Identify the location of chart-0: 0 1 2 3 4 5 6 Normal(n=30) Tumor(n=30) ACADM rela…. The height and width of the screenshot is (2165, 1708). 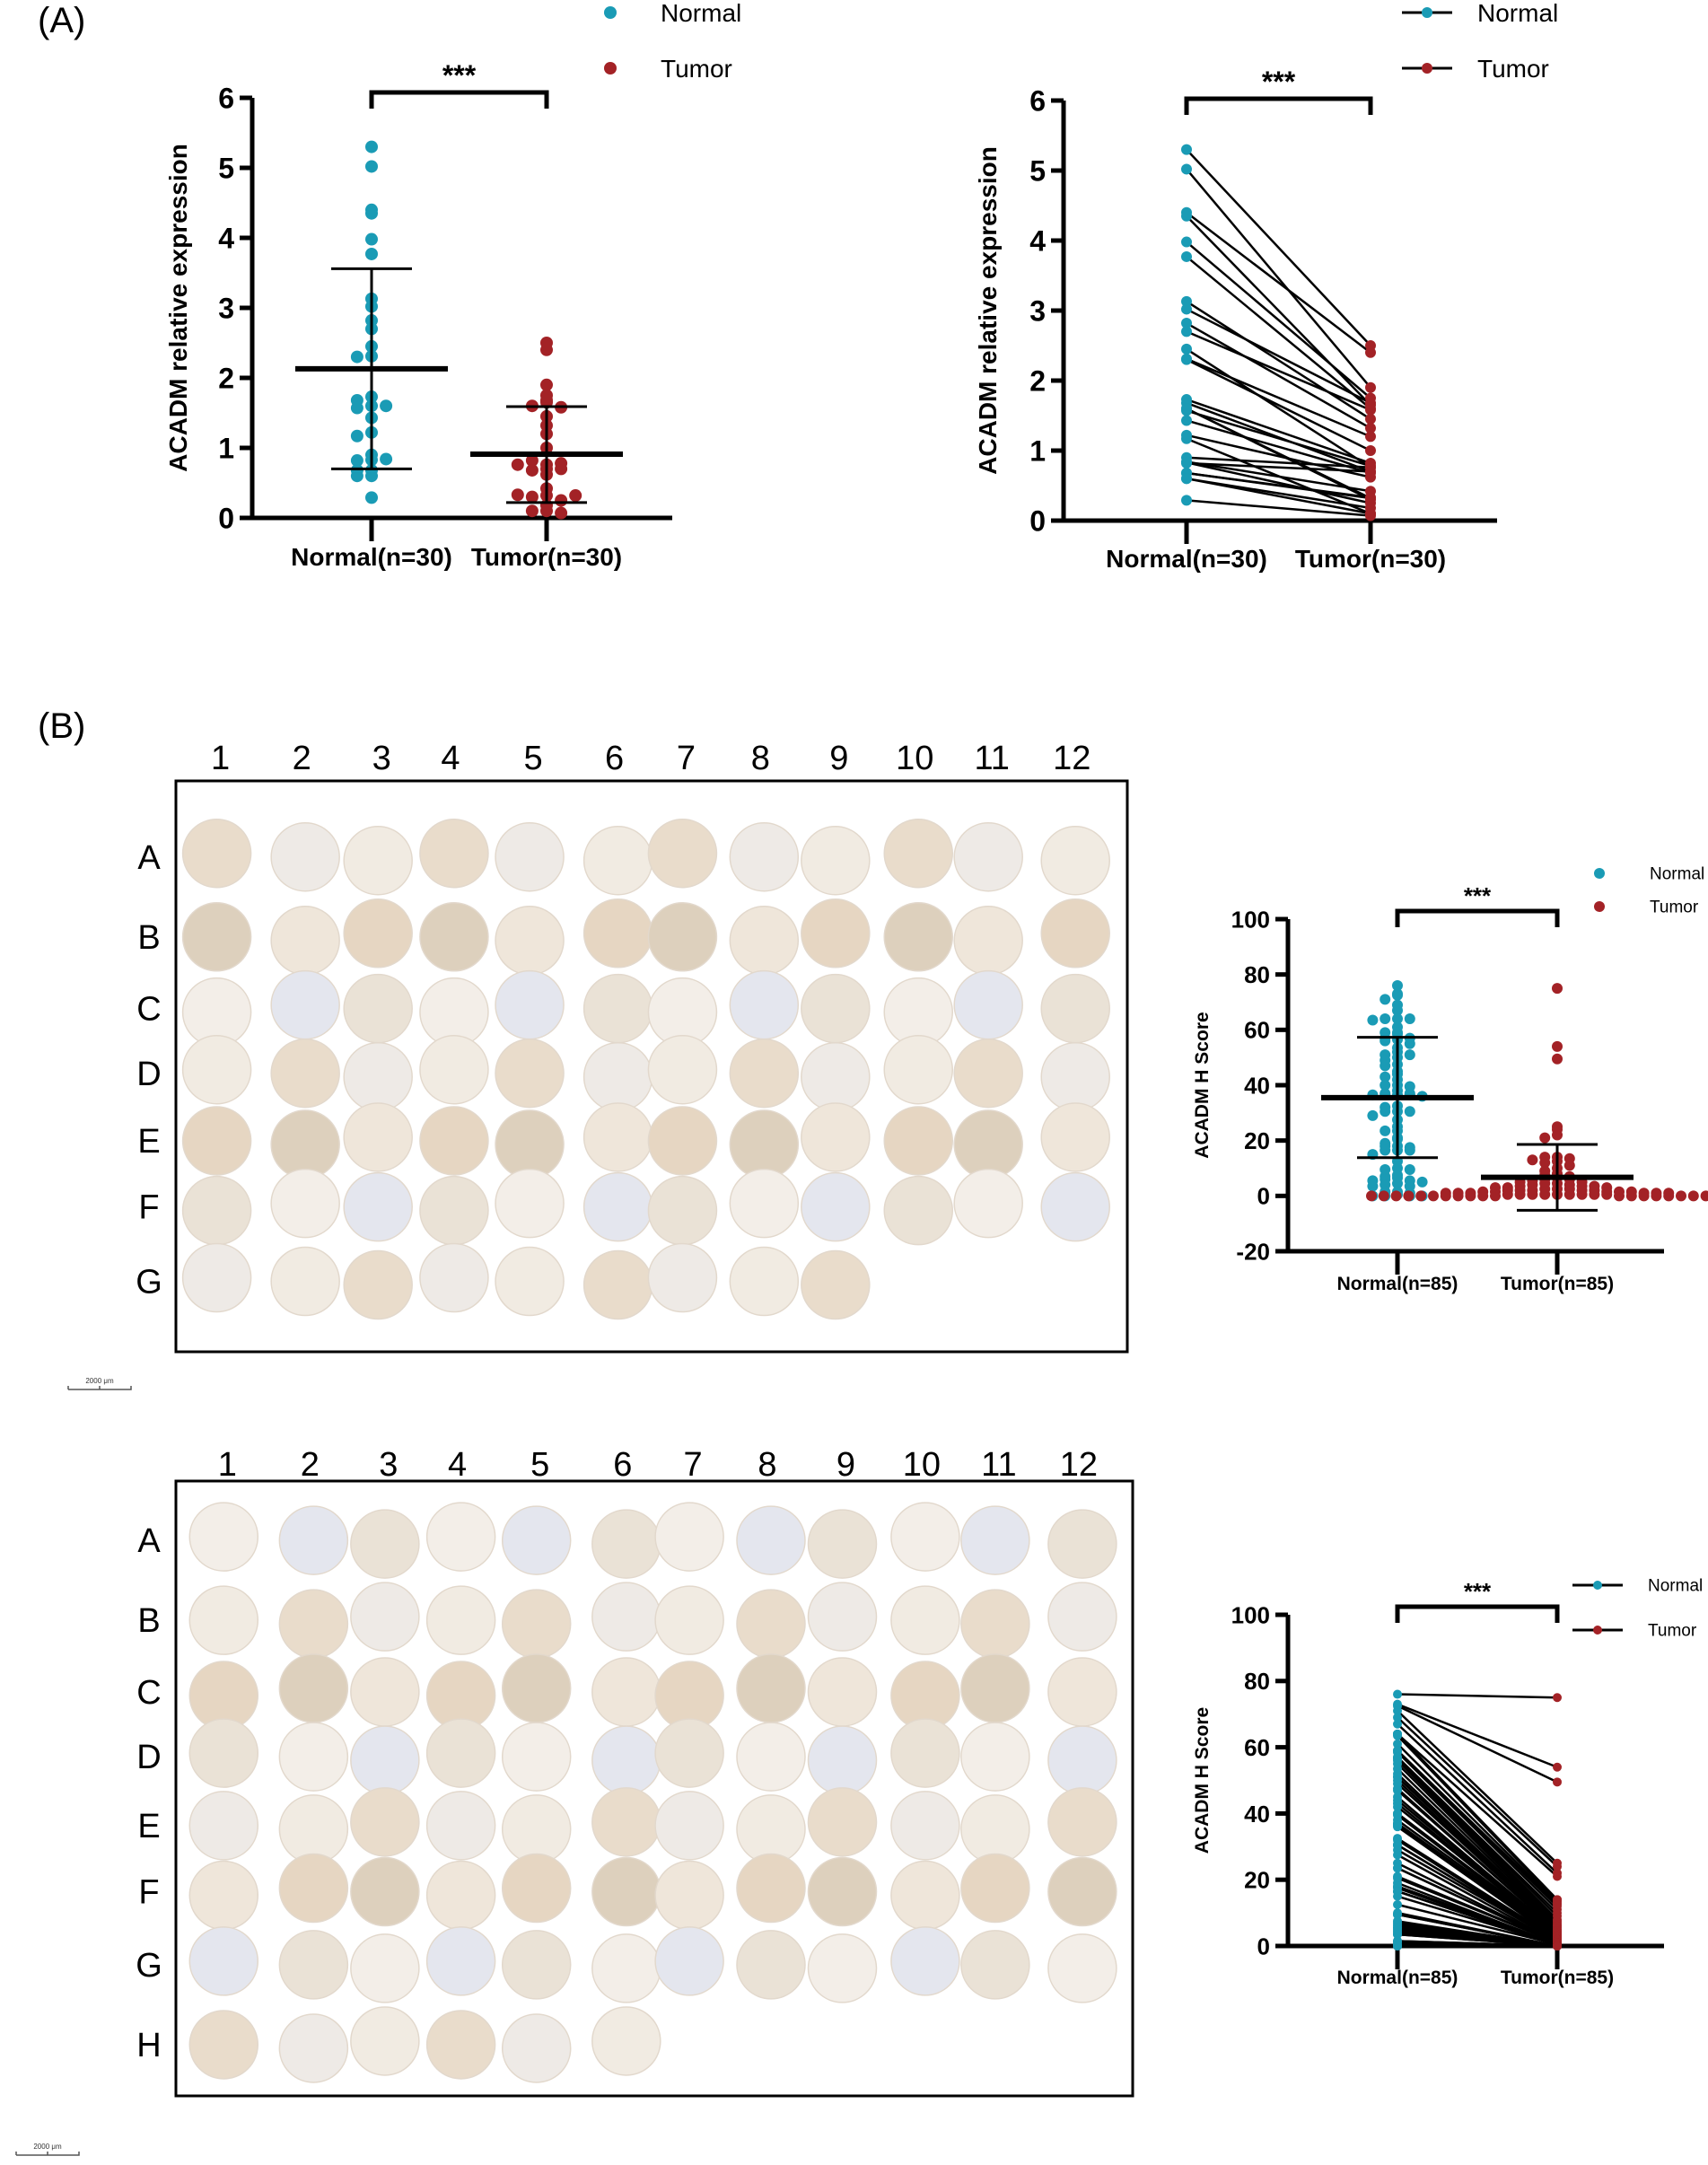
(452, 286).